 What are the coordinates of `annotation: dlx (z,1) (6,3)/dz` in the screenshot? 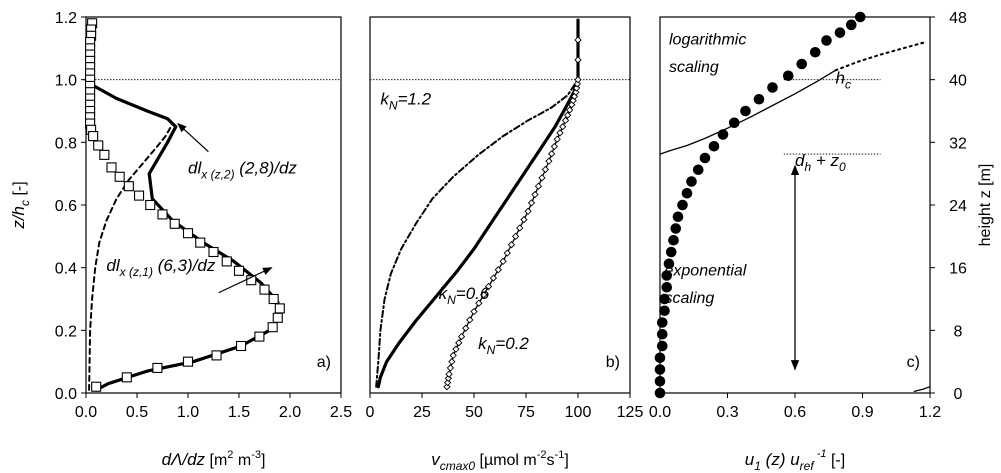 It's located at (160, 267).